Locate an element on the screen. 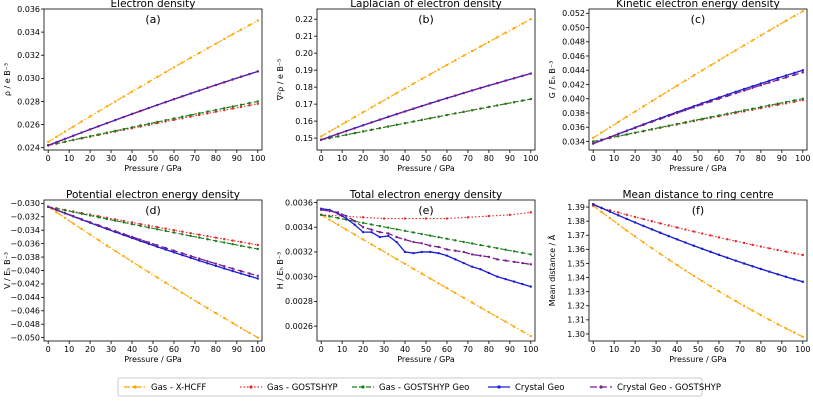 This screenshot has height=403, width=813. series-line-crystgost is located at coordinates (697, 108).